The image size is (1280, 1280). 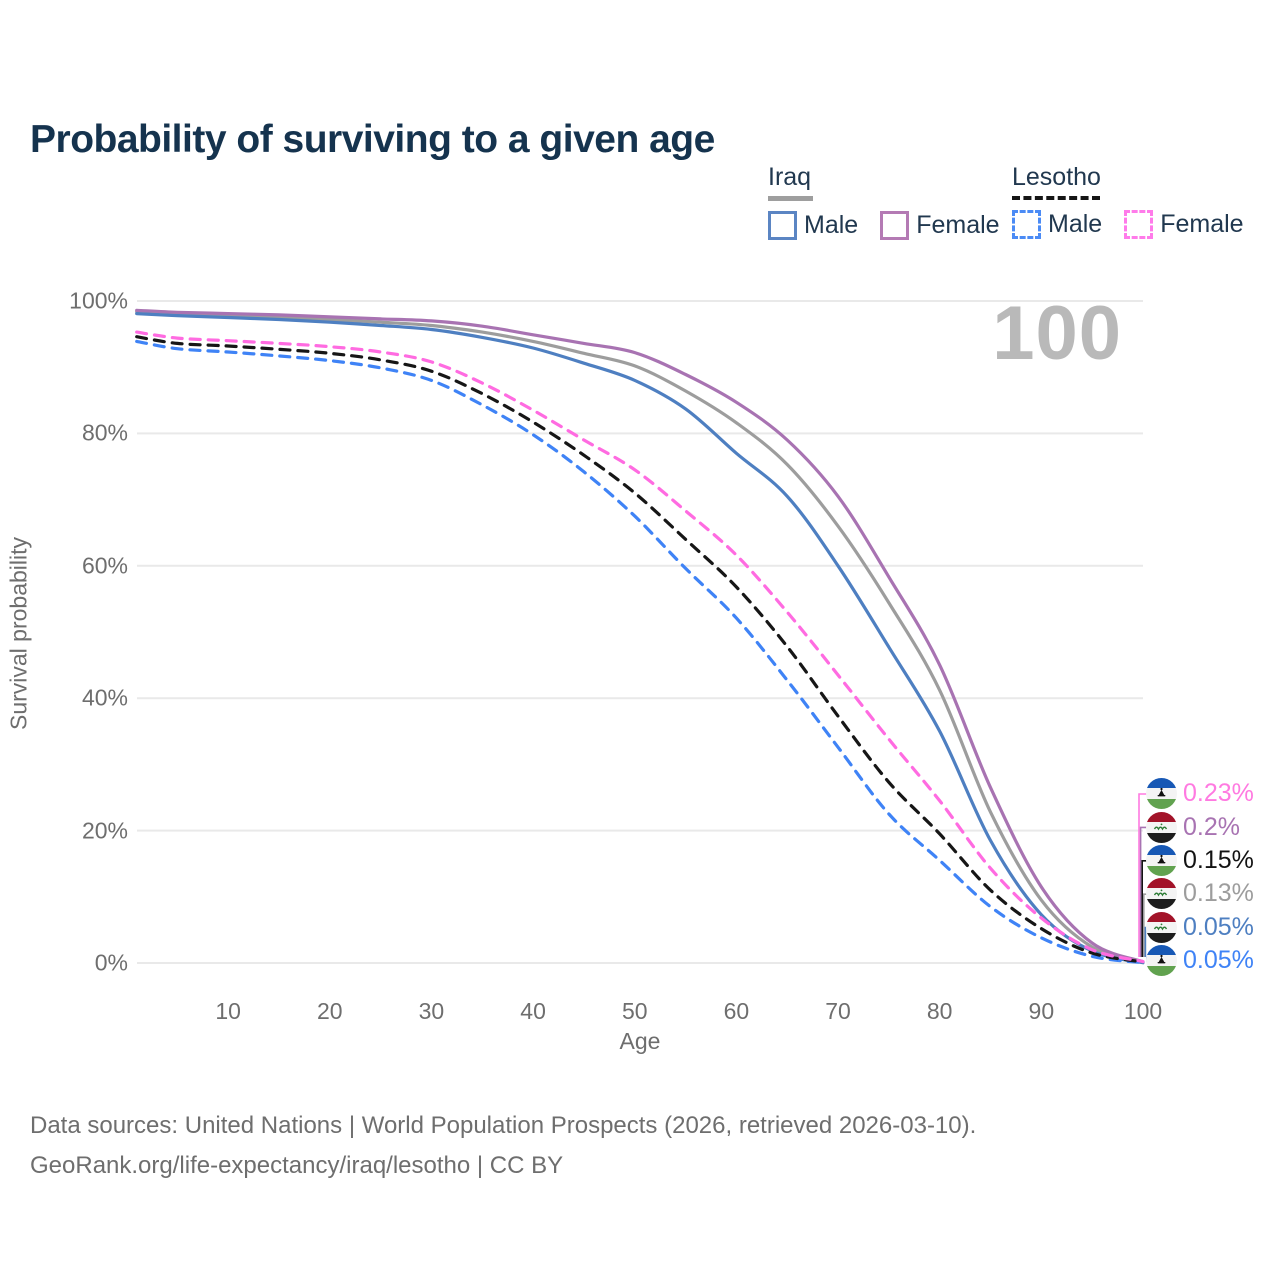 I want to click on x-tick-label: 30, so click(x=431, y=1011).